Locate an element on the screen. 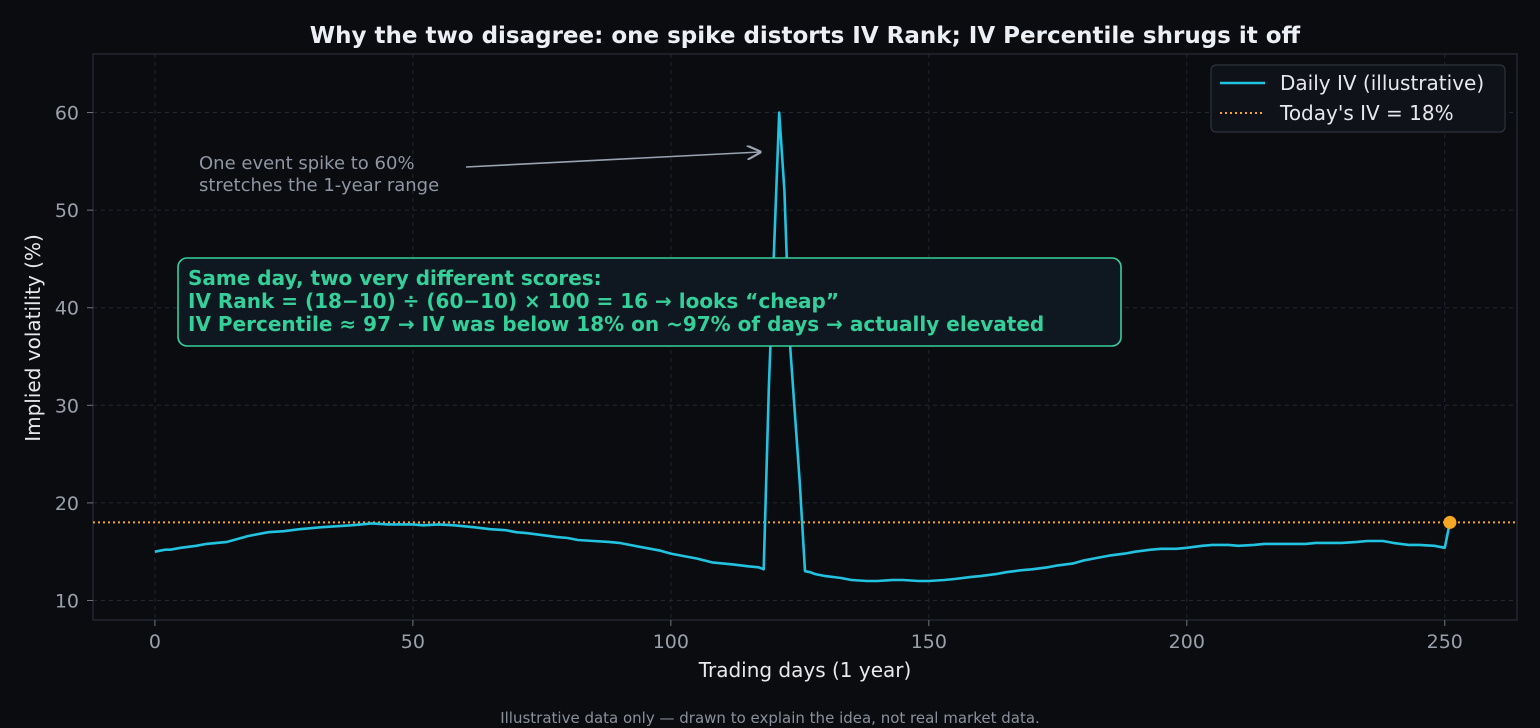 Image resolution: width=1540 pixels, height=728 pixels. y-tick-label: 60 is located at coordinates (67, 114).